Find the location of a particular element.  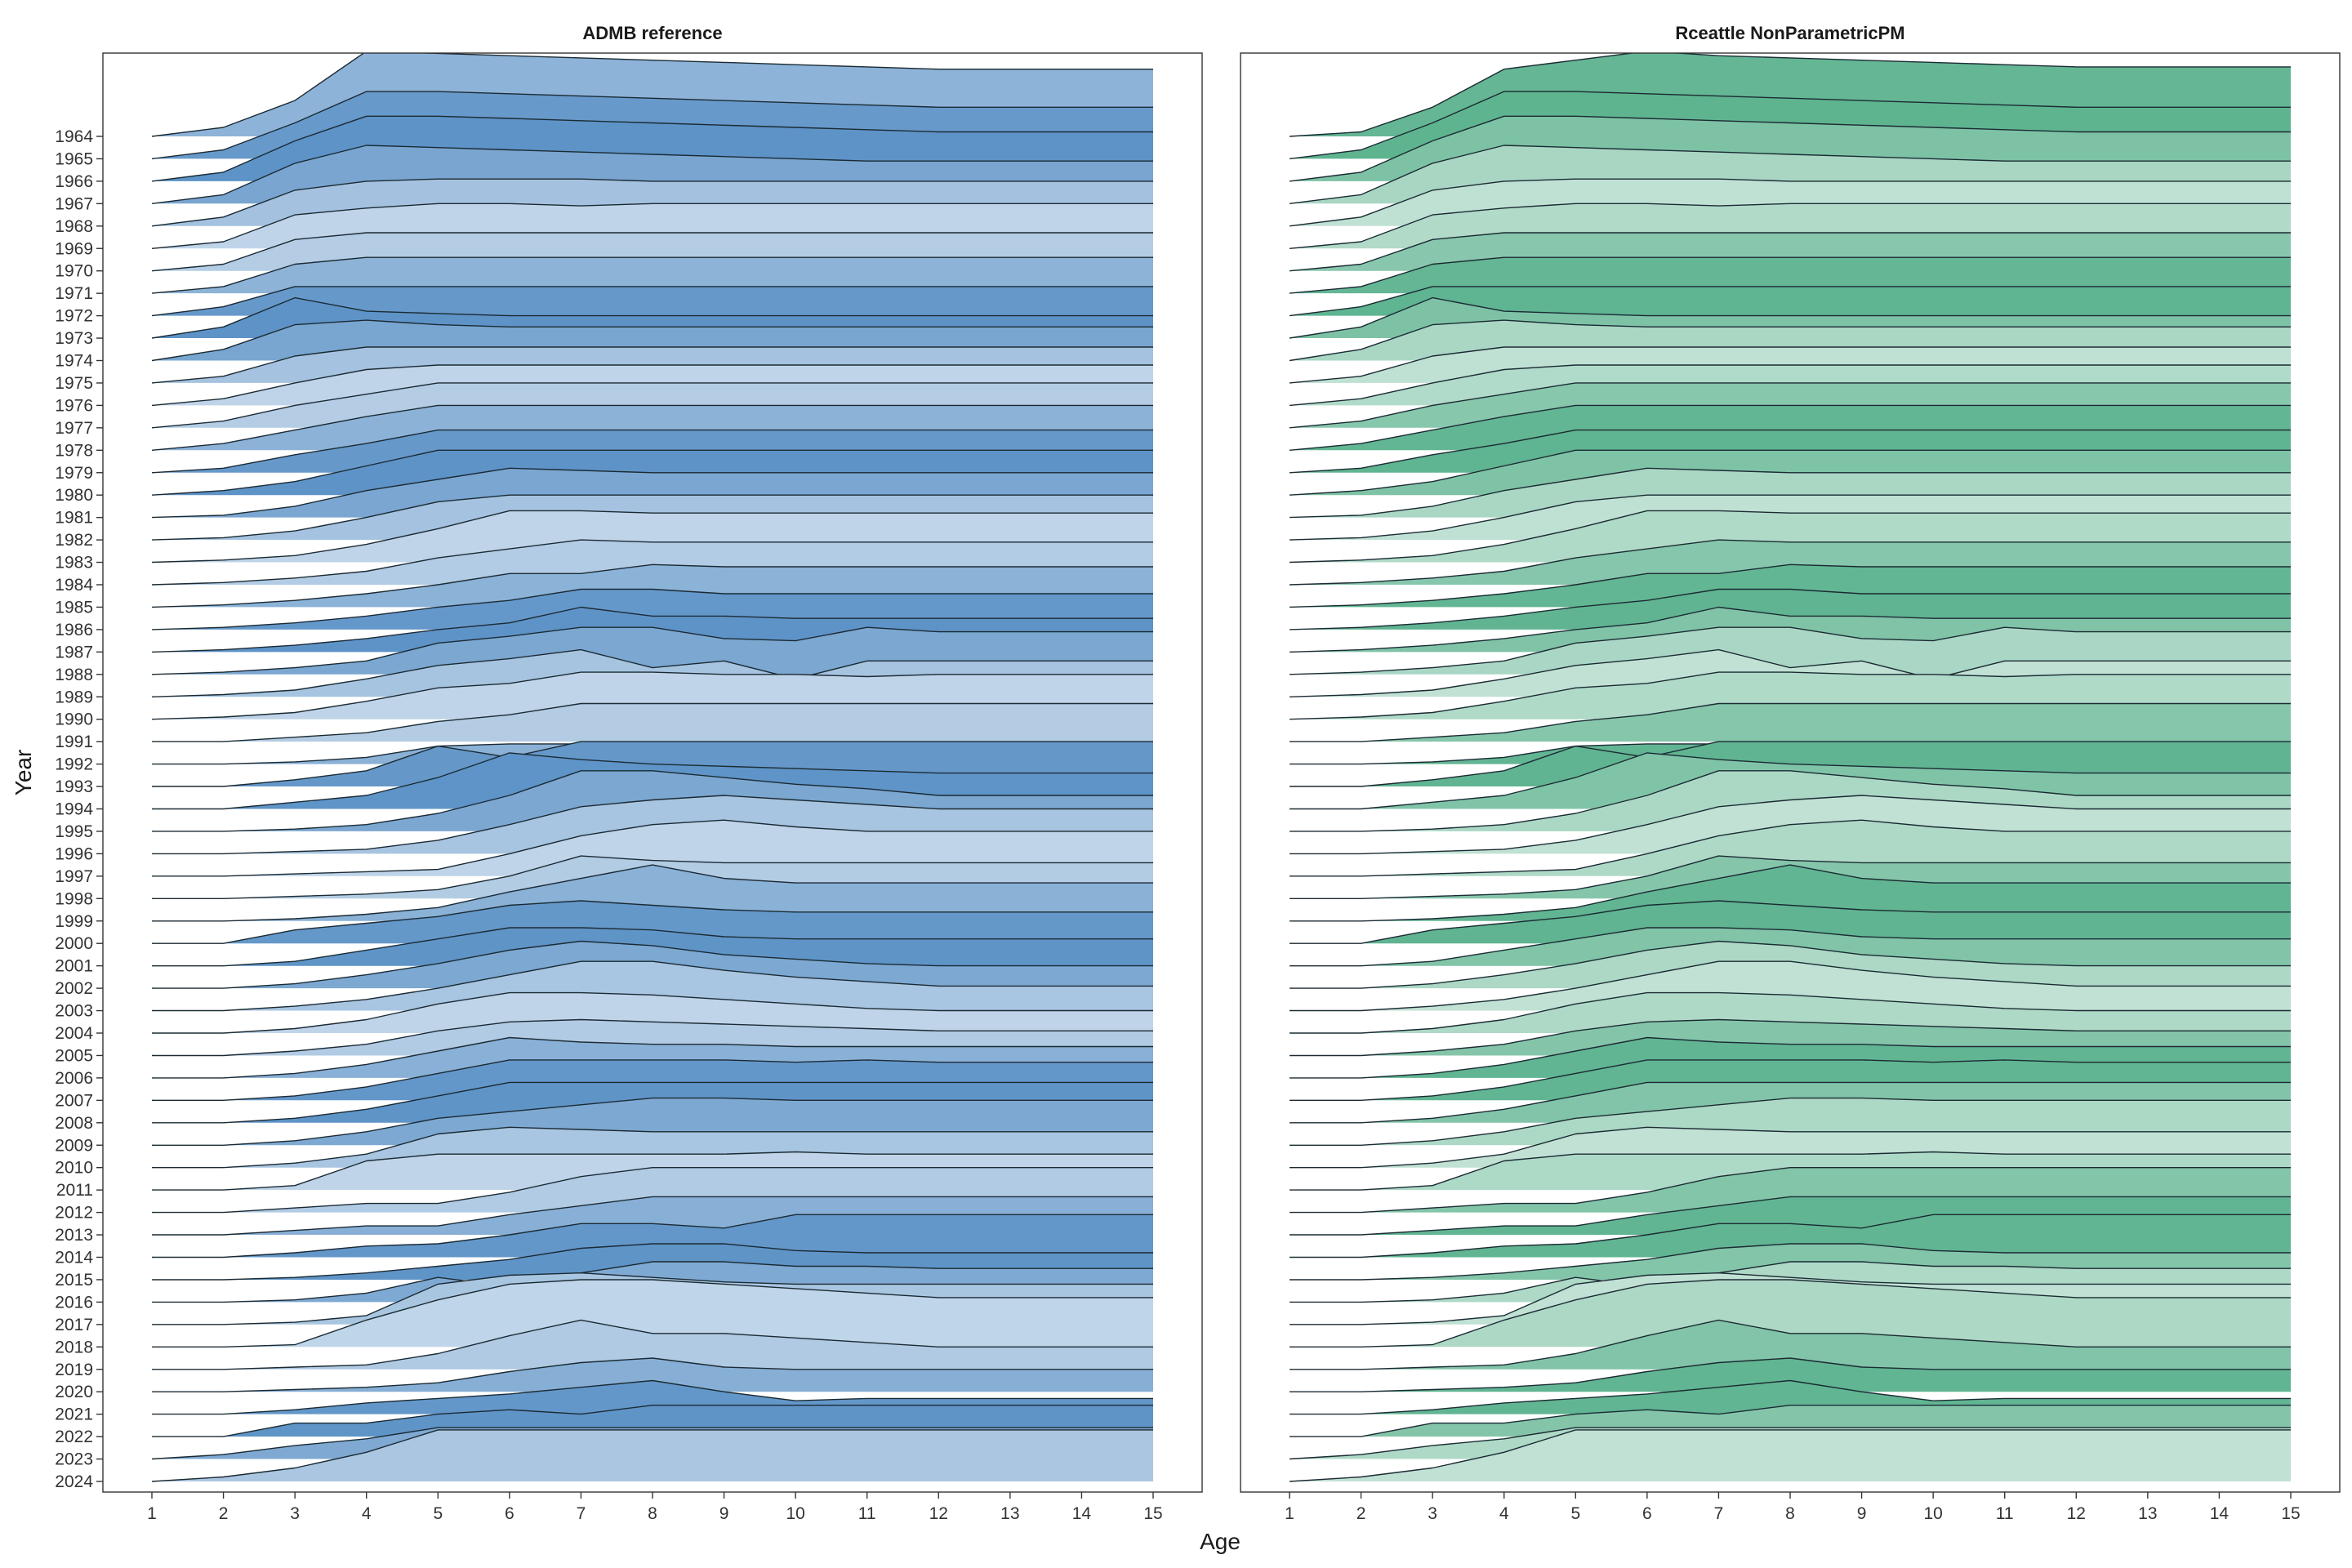

ridge-area-2018 is located at coordinates (1790, 1314).